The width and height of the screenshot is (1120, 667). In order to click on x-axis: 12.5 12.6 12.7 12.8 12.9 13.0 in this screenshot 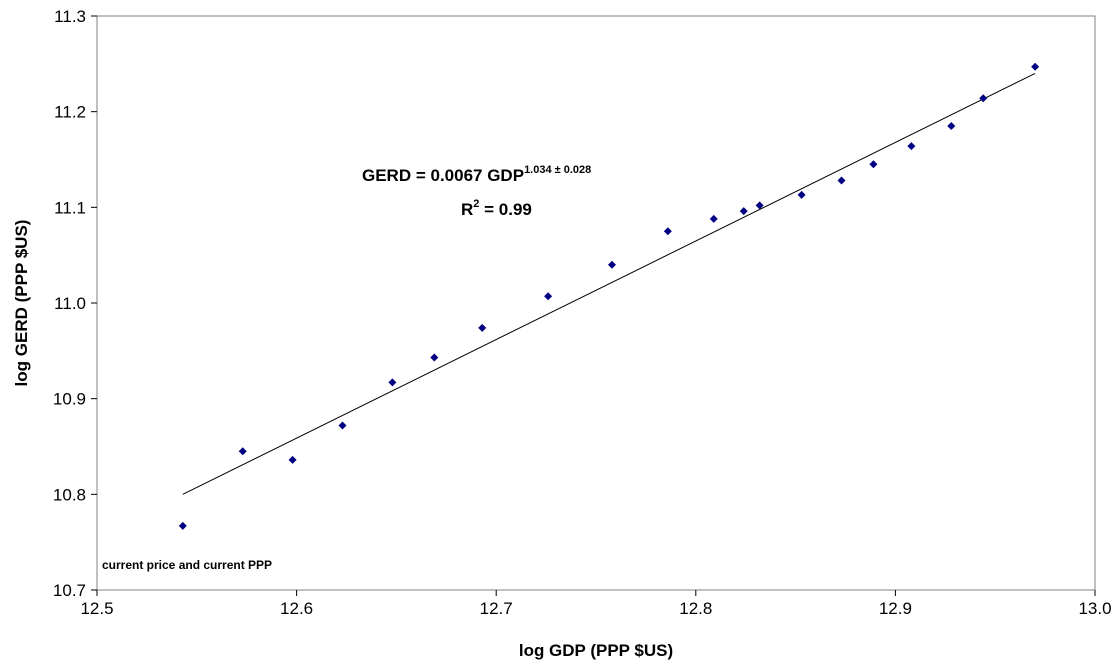, I will do `click(596, 604)`.